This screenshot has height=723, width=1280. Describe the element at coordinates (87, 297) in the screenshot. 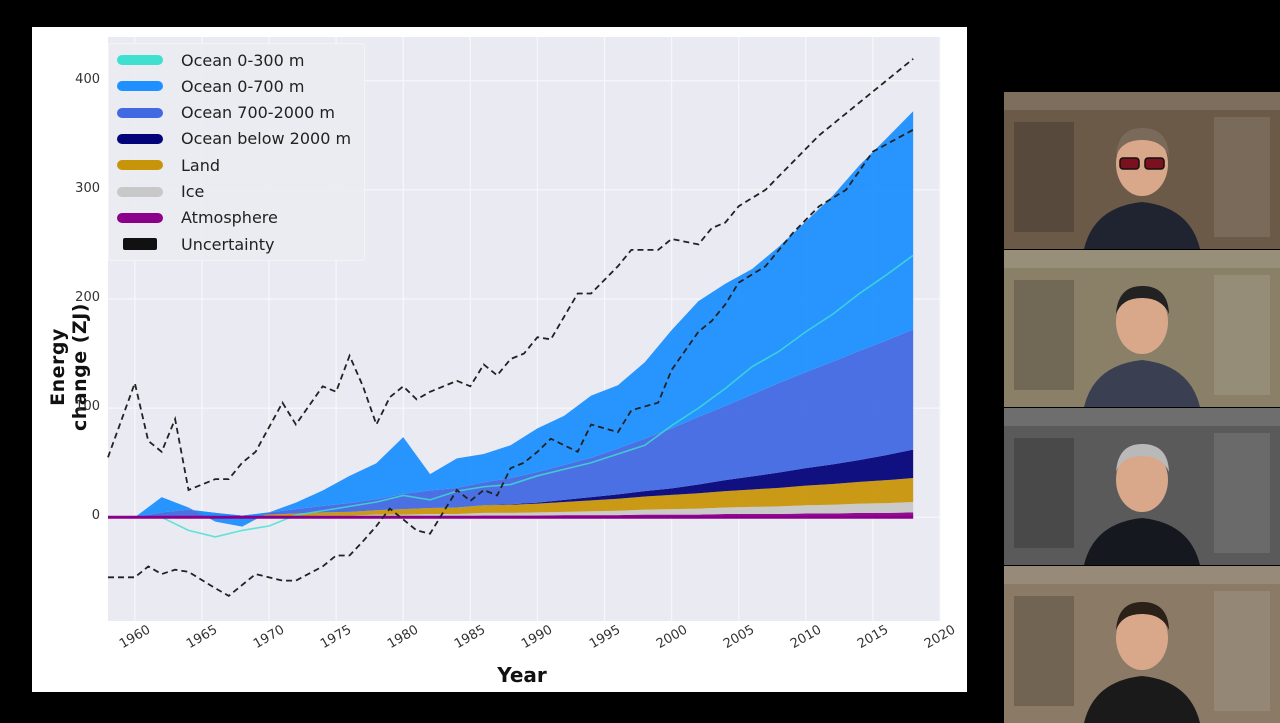

I see `y-tick-label: 200` at that location.